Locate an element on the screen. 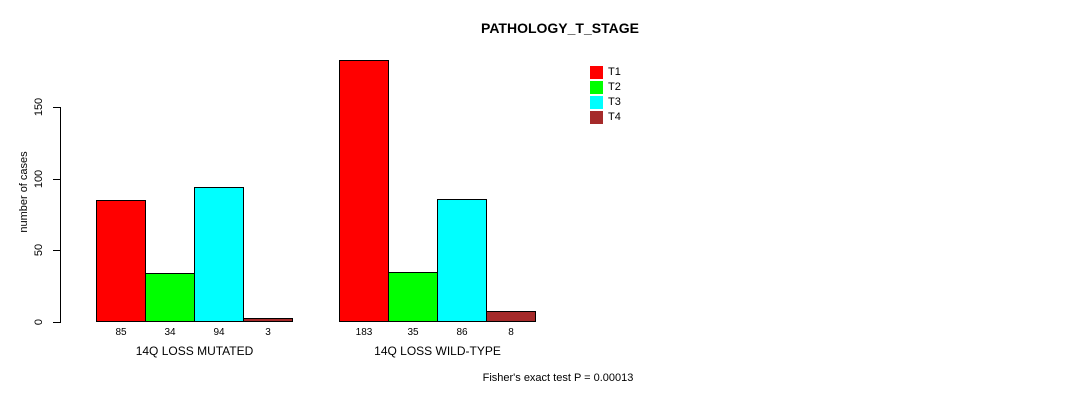 Image resolution: width=1090 pixels, height=400 pixels. y-axis-tick-label-0: 0 is located at coordinates (39, 322).